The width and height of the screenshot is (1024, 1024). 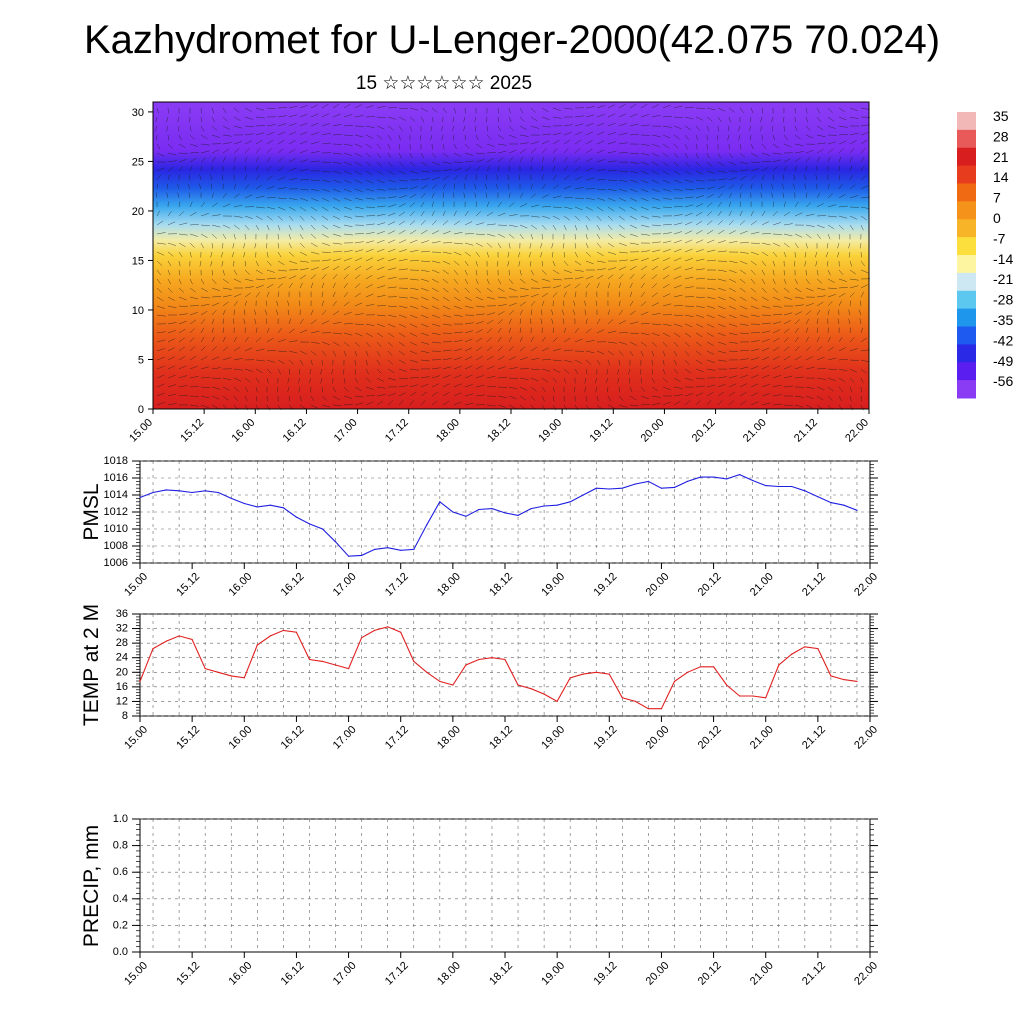 What do you see at coordinates (138, 311) in the screenshot?
I see `heatmap-y-tick-label: 10` at bounding box center [138, 311].